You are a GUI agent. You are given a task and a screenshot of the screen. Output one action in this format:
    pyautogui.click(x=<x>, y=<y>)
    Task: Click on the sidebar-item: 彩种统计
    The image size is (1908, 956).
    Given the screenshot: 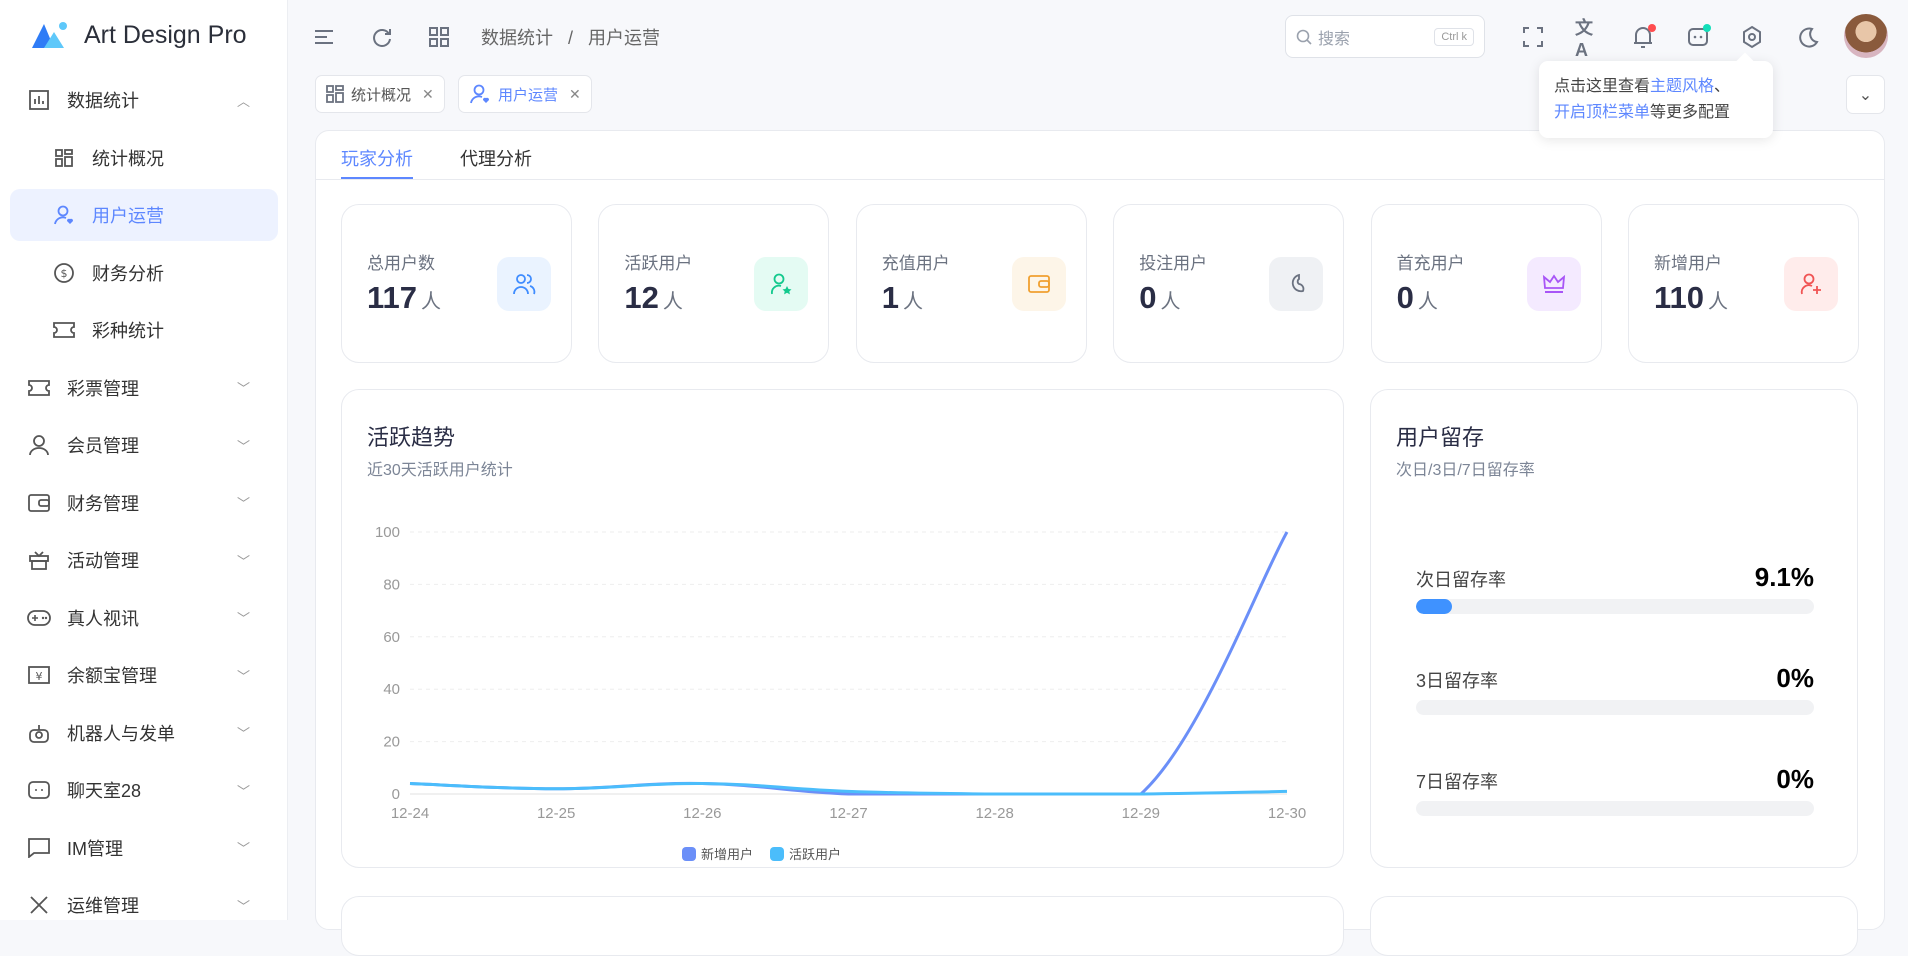 What is the action you would take?
    pyautogui.click(x=144, y=330)
    